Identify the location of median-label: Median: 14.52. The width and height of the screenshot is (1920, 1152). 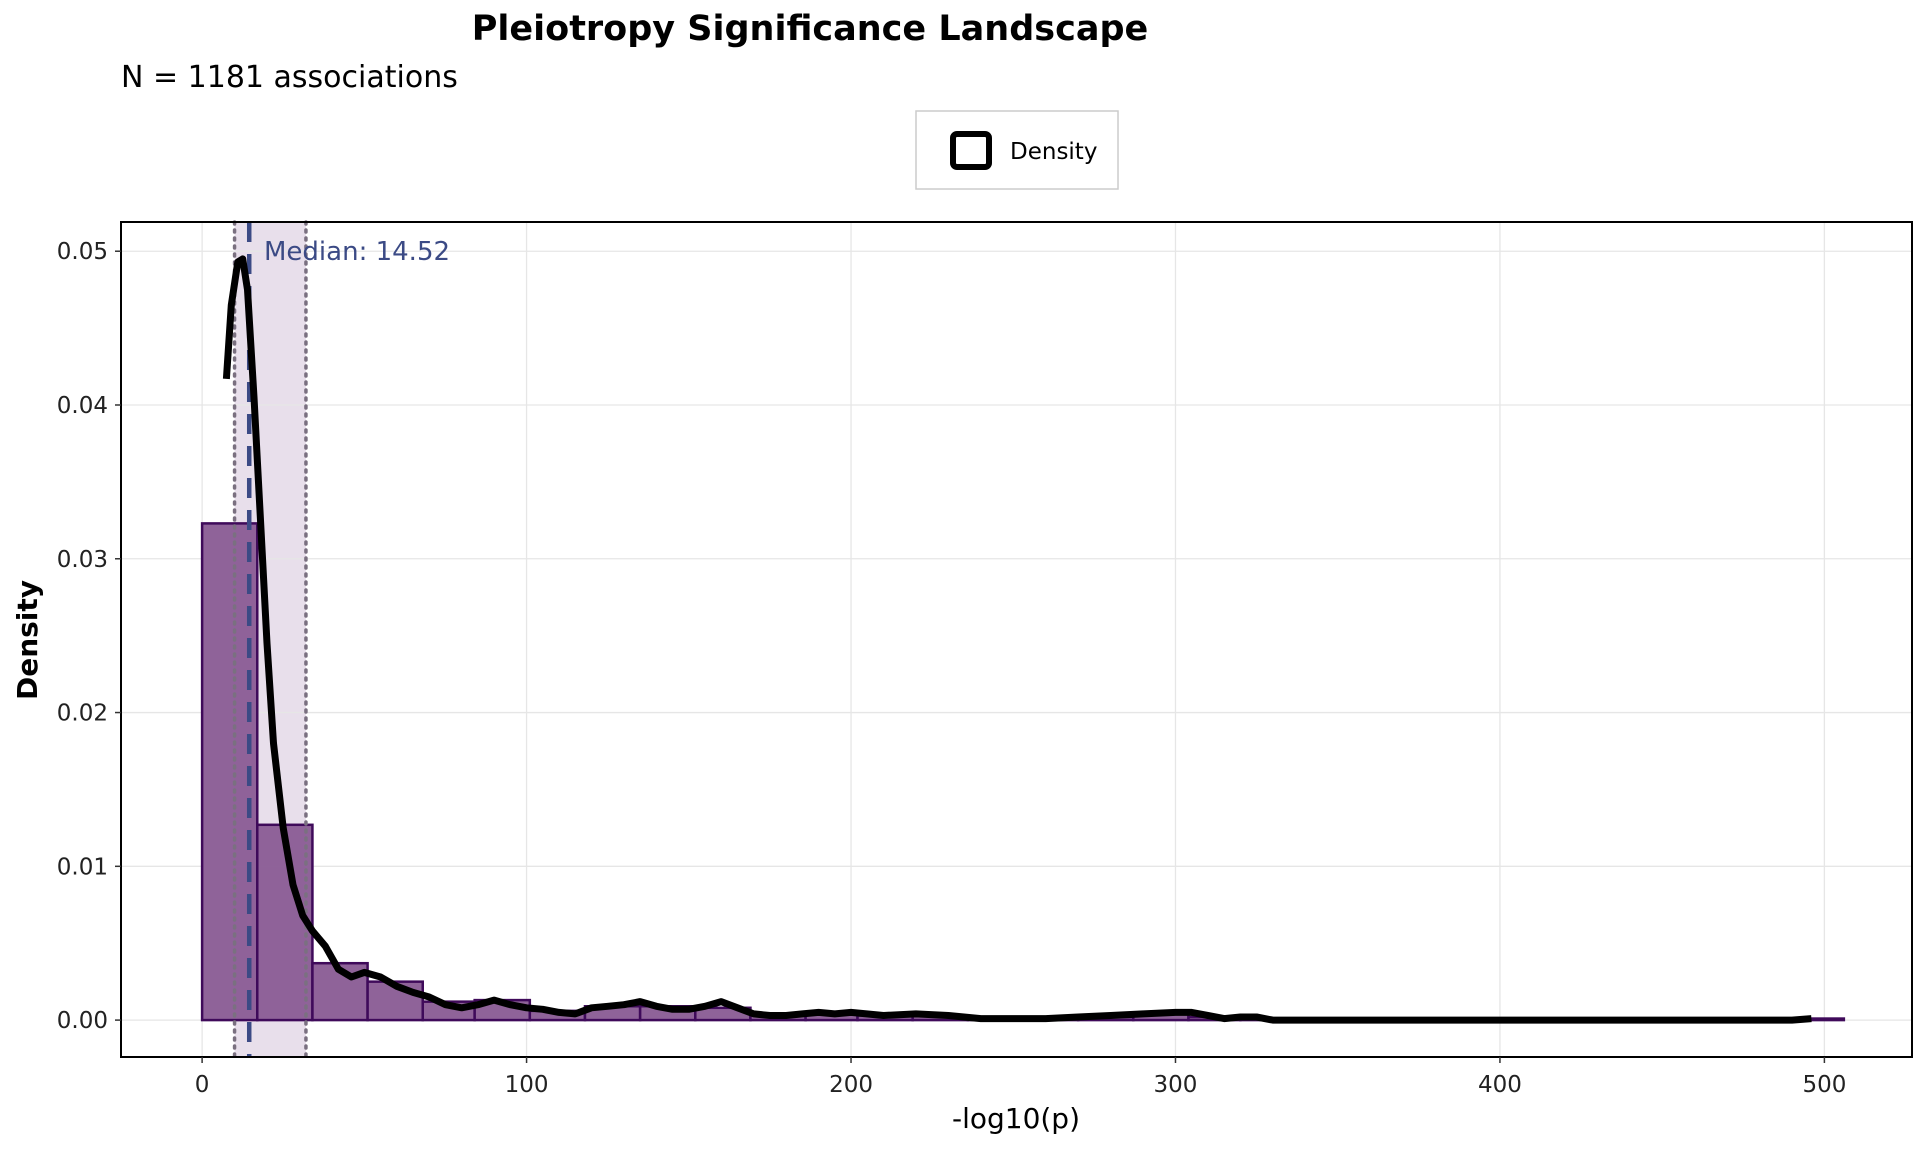
(357, 252).